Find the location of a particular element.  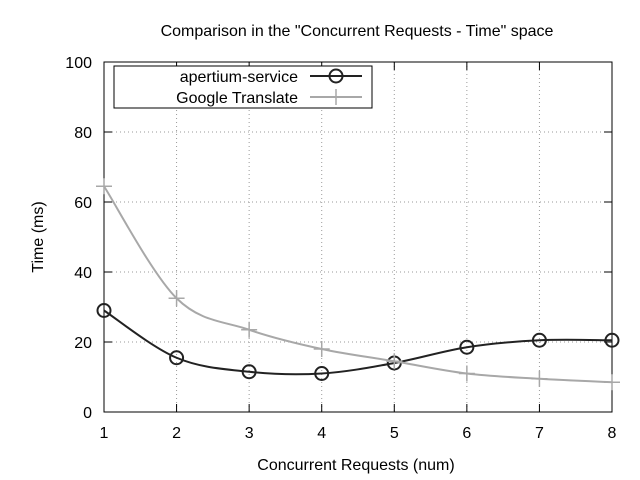

x-tick-label: 1 is located at coordinates (104, 433).